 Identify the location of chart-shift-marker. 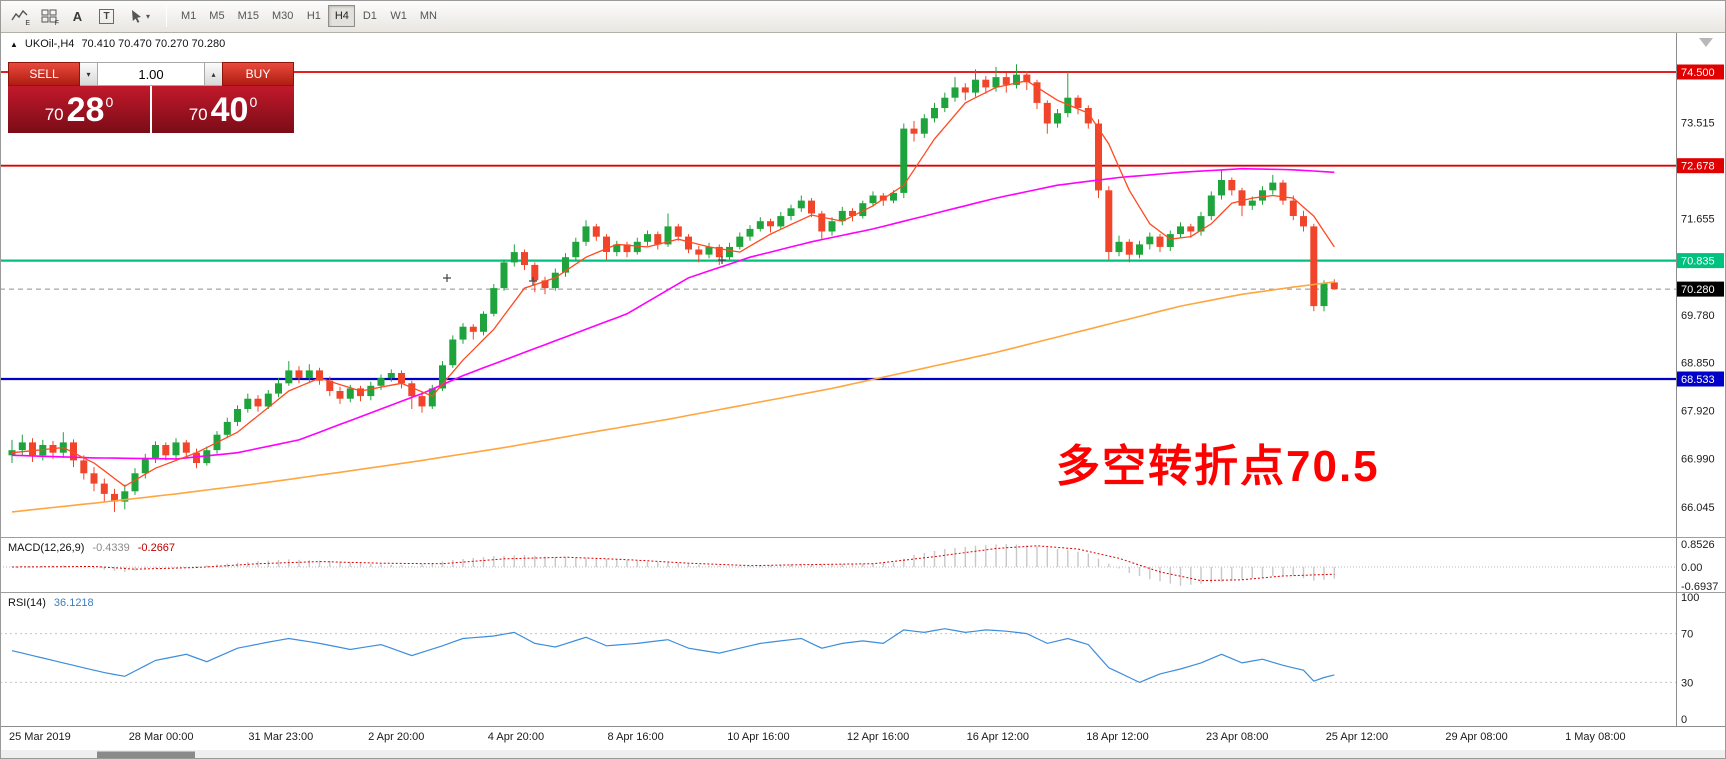
(1706, 42).